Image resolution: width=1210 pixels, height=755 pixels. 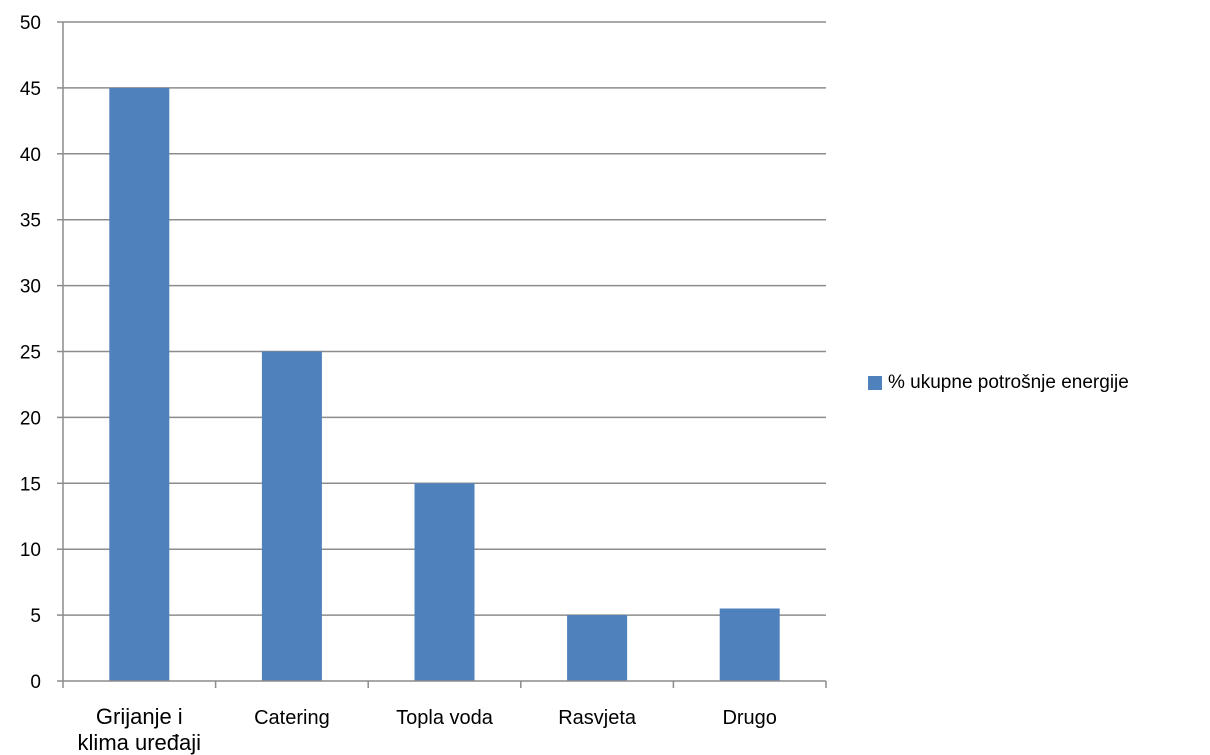 I want to click on x-category-label: Grijanje i klima uređaji, so click(x=140, y=729).